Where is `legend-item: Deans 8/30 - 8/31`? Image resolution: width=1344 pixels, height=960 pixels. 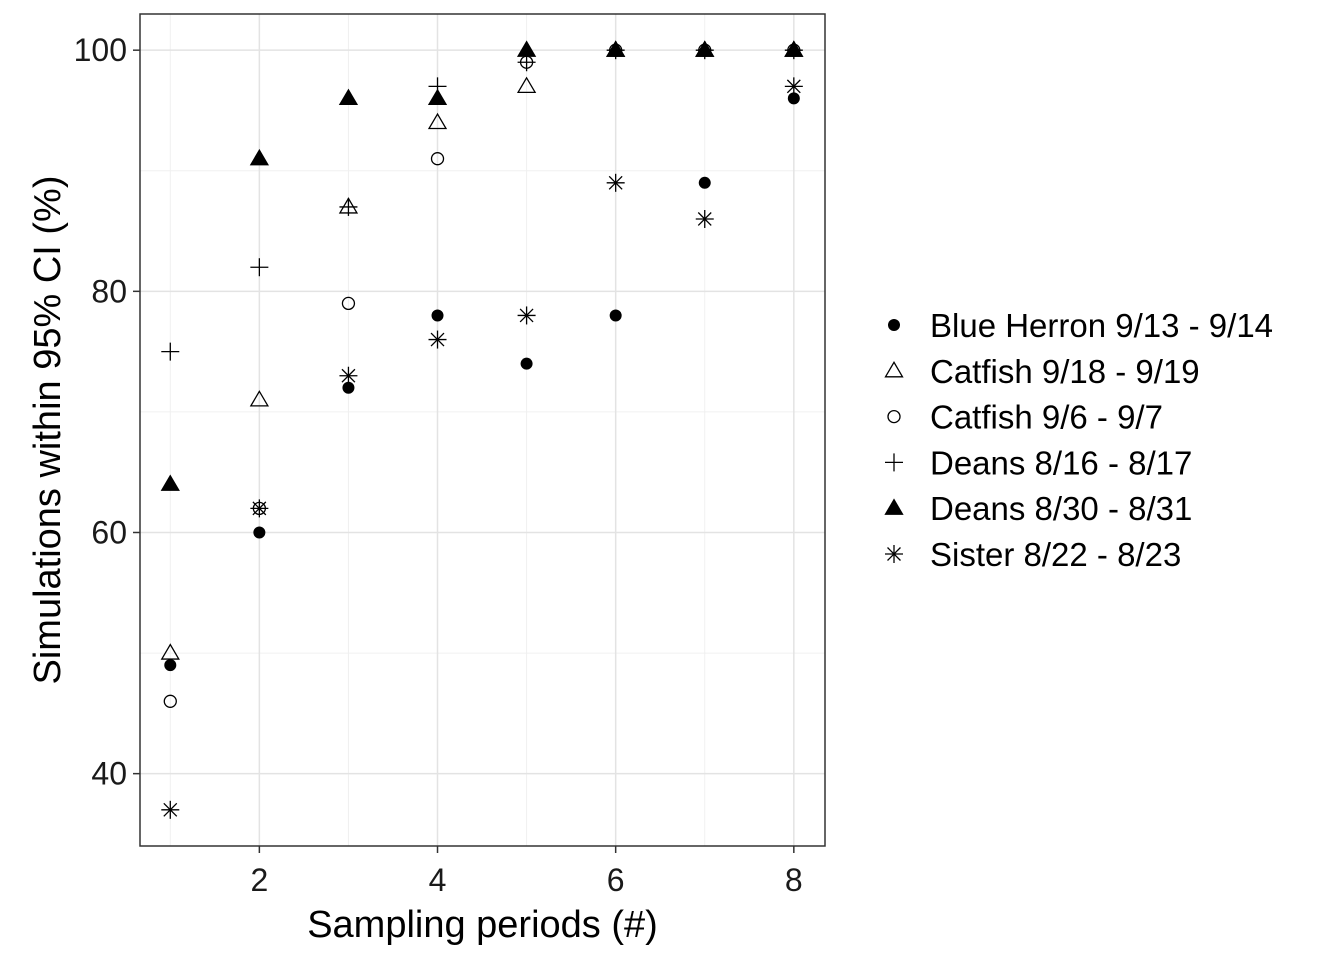
legend-item: Deans 8/30 - 8/31 is located at coordinates (1038, 508).